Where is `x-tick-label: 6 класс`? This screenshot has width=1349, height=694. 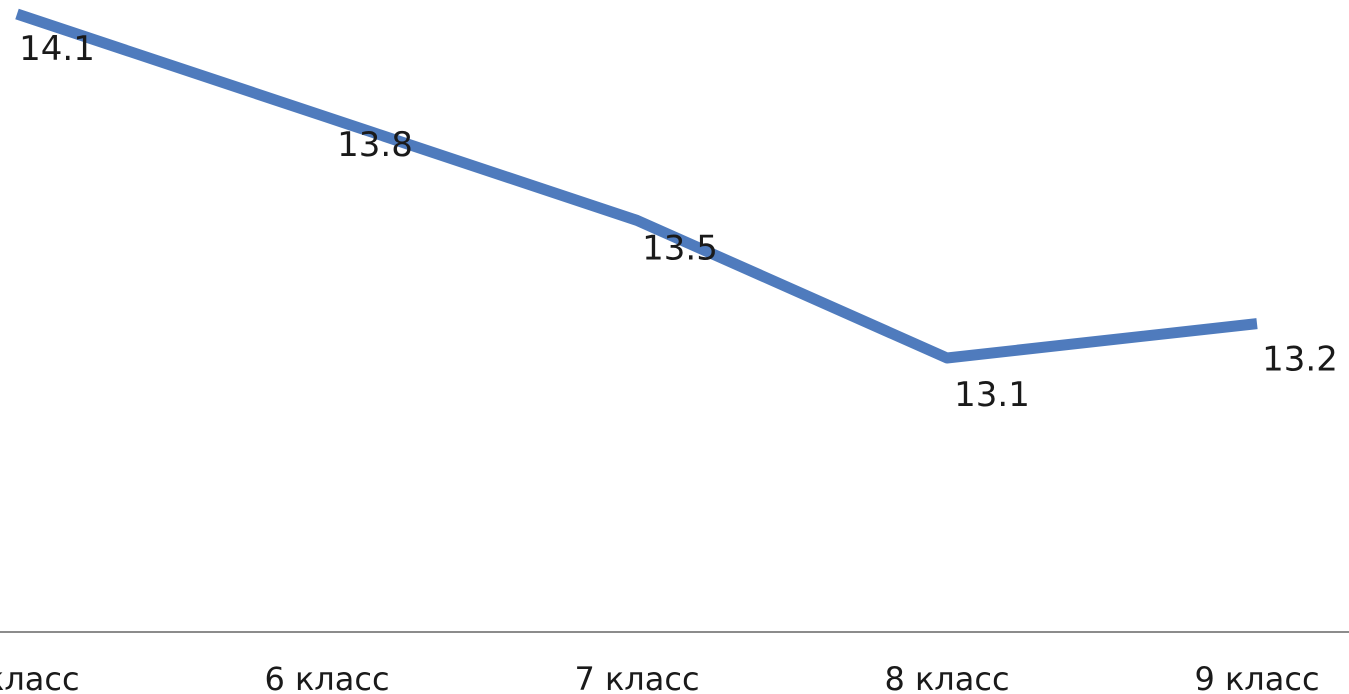
x-tick-label: 6 класс is located at coordinates (326, 677).